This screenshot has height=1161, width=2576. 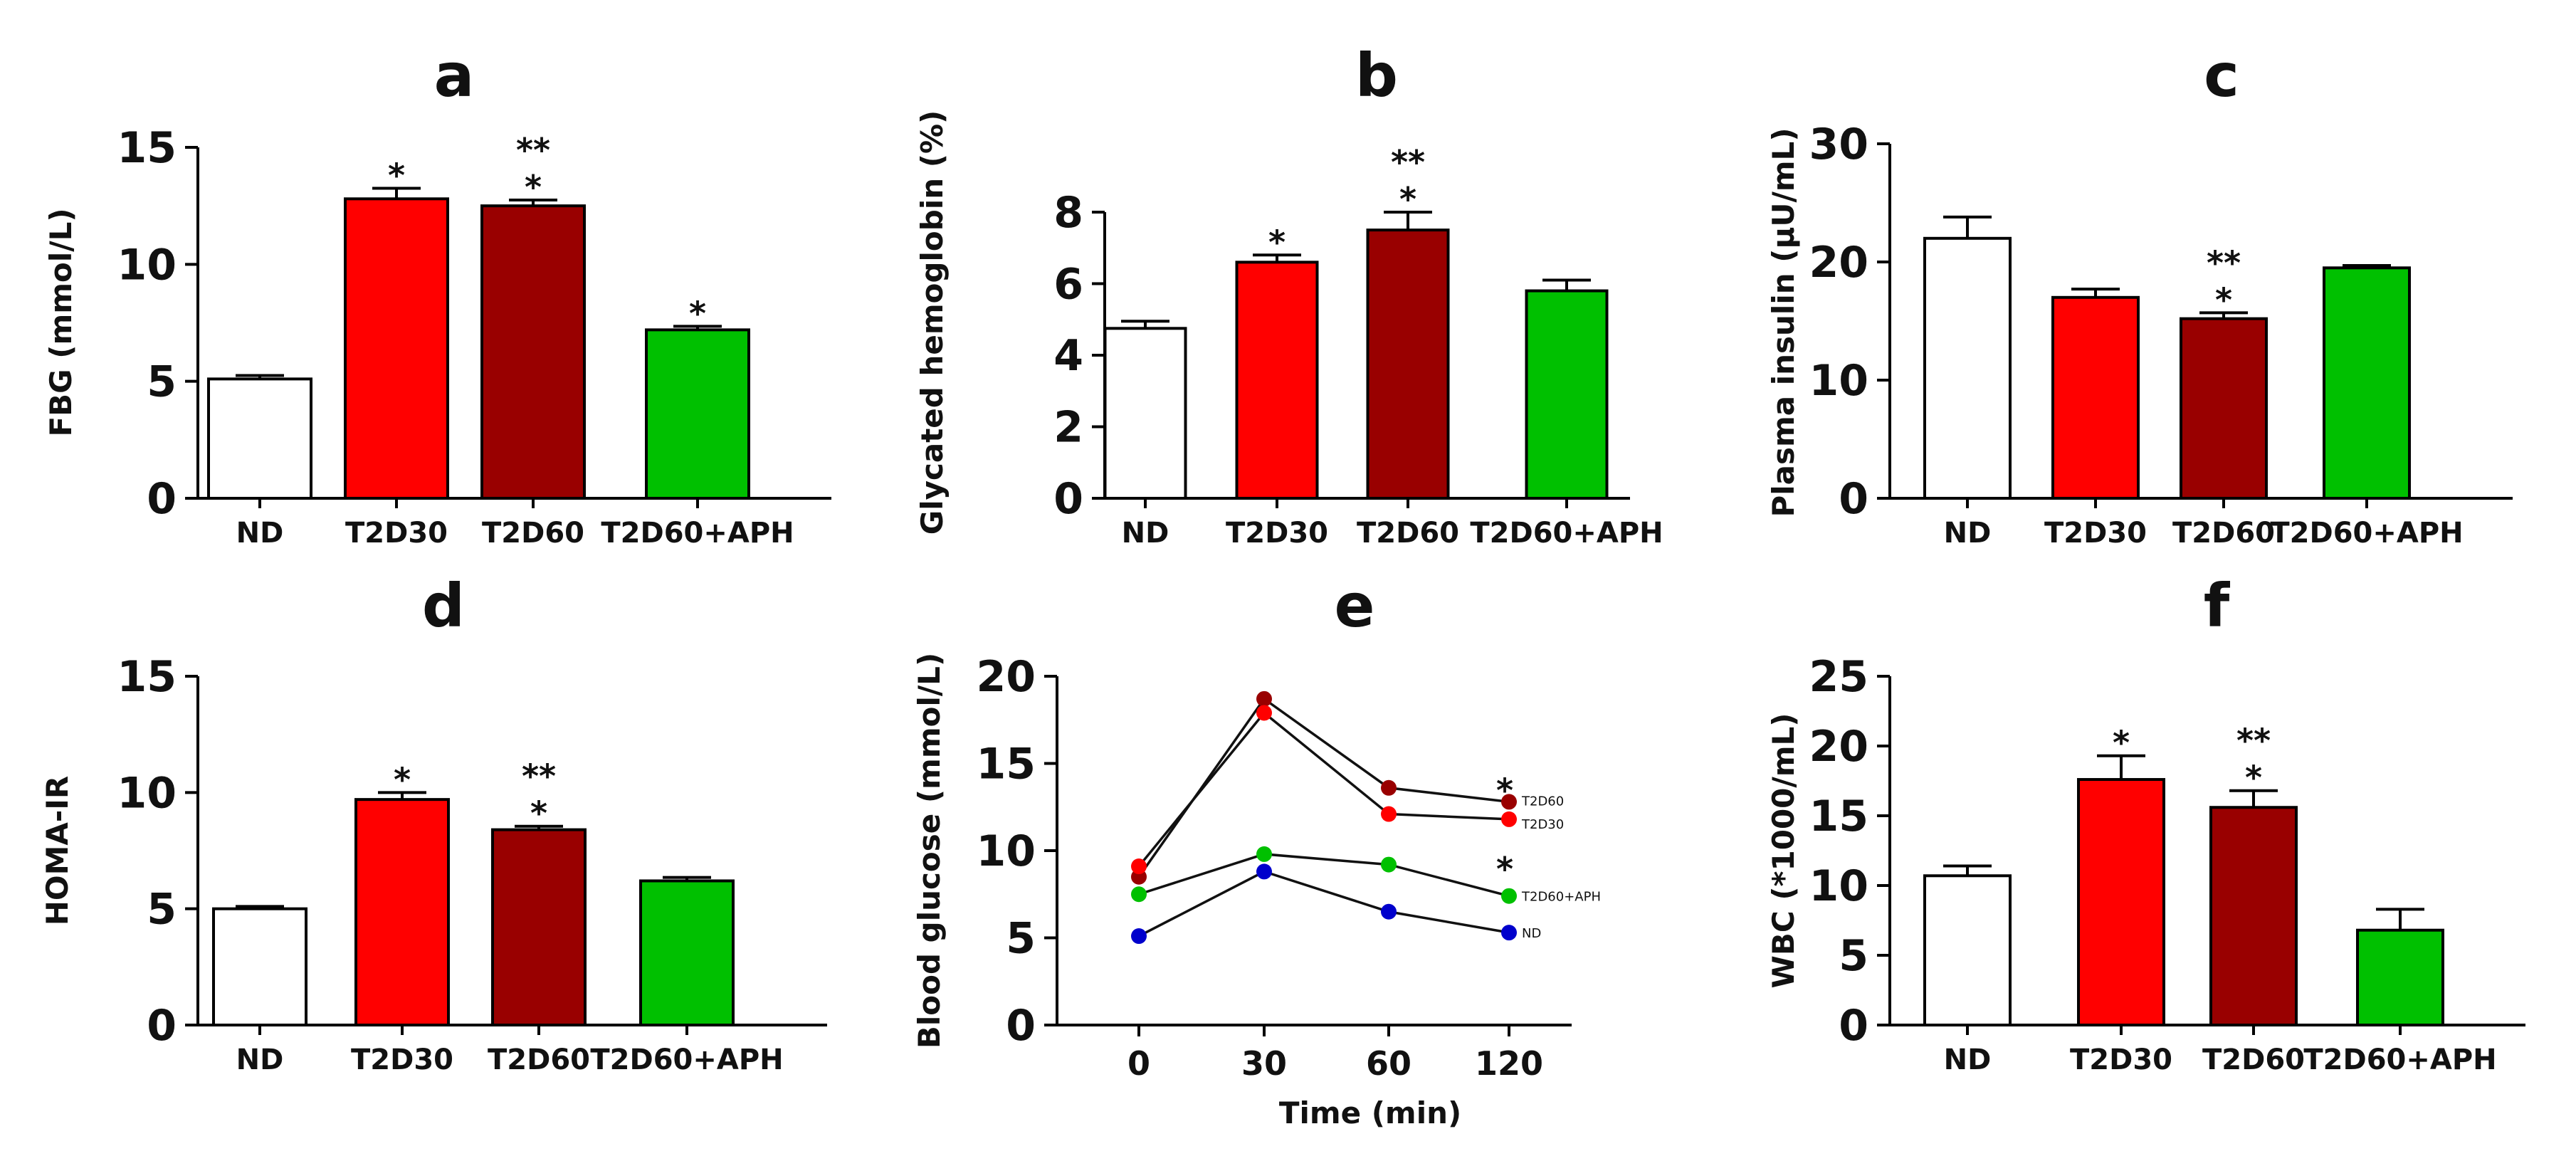 I want to click on y-tick-label: 8, so click(x=1068, y=213).